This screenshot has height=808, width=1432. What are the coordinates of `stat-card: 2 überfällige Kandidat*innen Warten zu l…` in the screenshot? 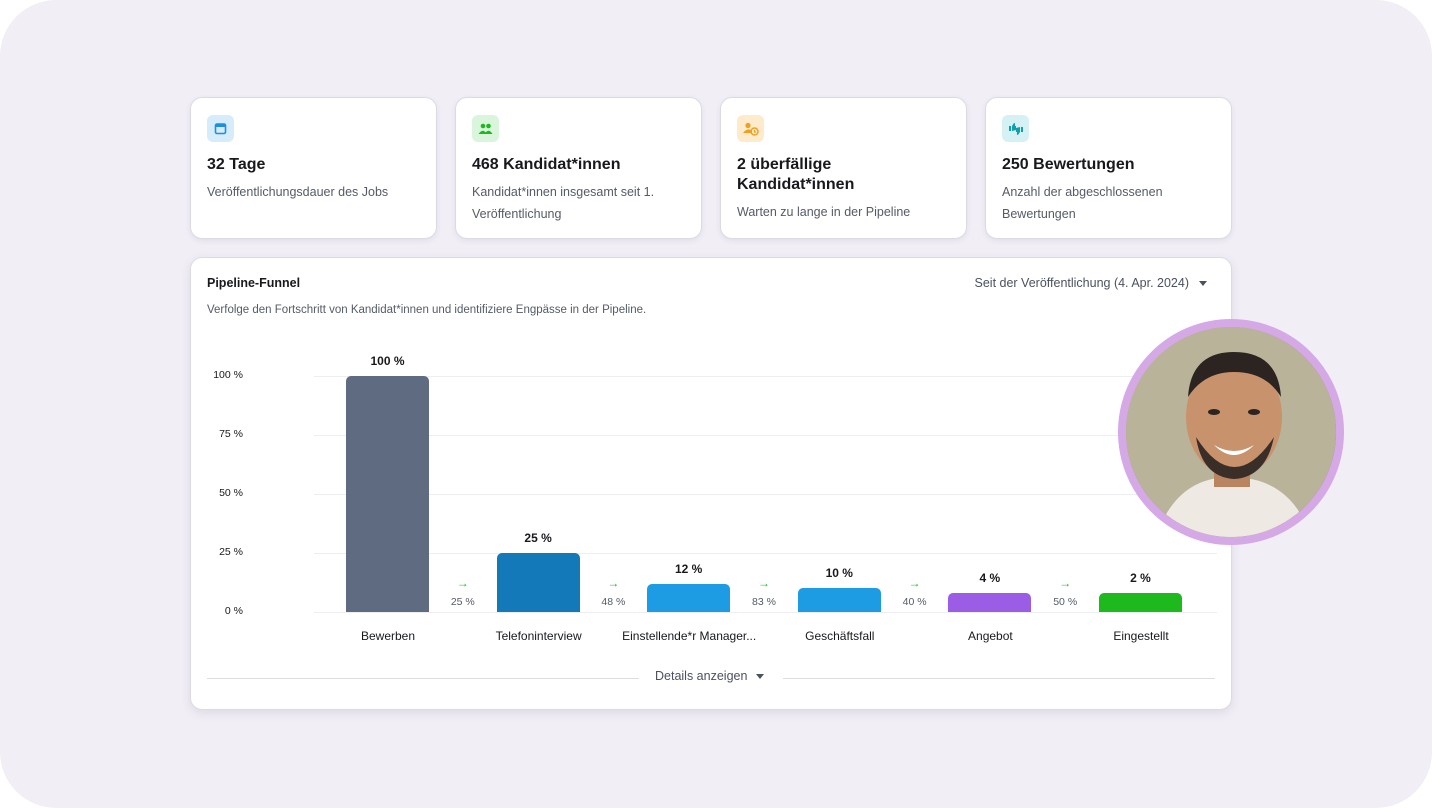 It's located at (843, 168).